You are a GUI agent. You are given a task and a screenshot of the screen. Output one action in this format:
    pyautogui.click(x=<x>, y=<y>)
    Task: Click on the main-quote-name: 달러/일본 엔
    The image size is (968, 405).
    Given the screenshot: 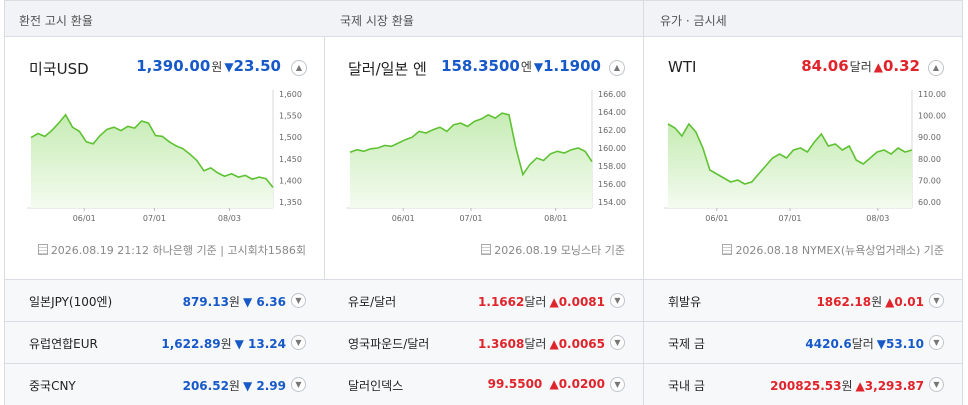 What is the action you would take?
    pyautogui.click(x=387, y=69)
    